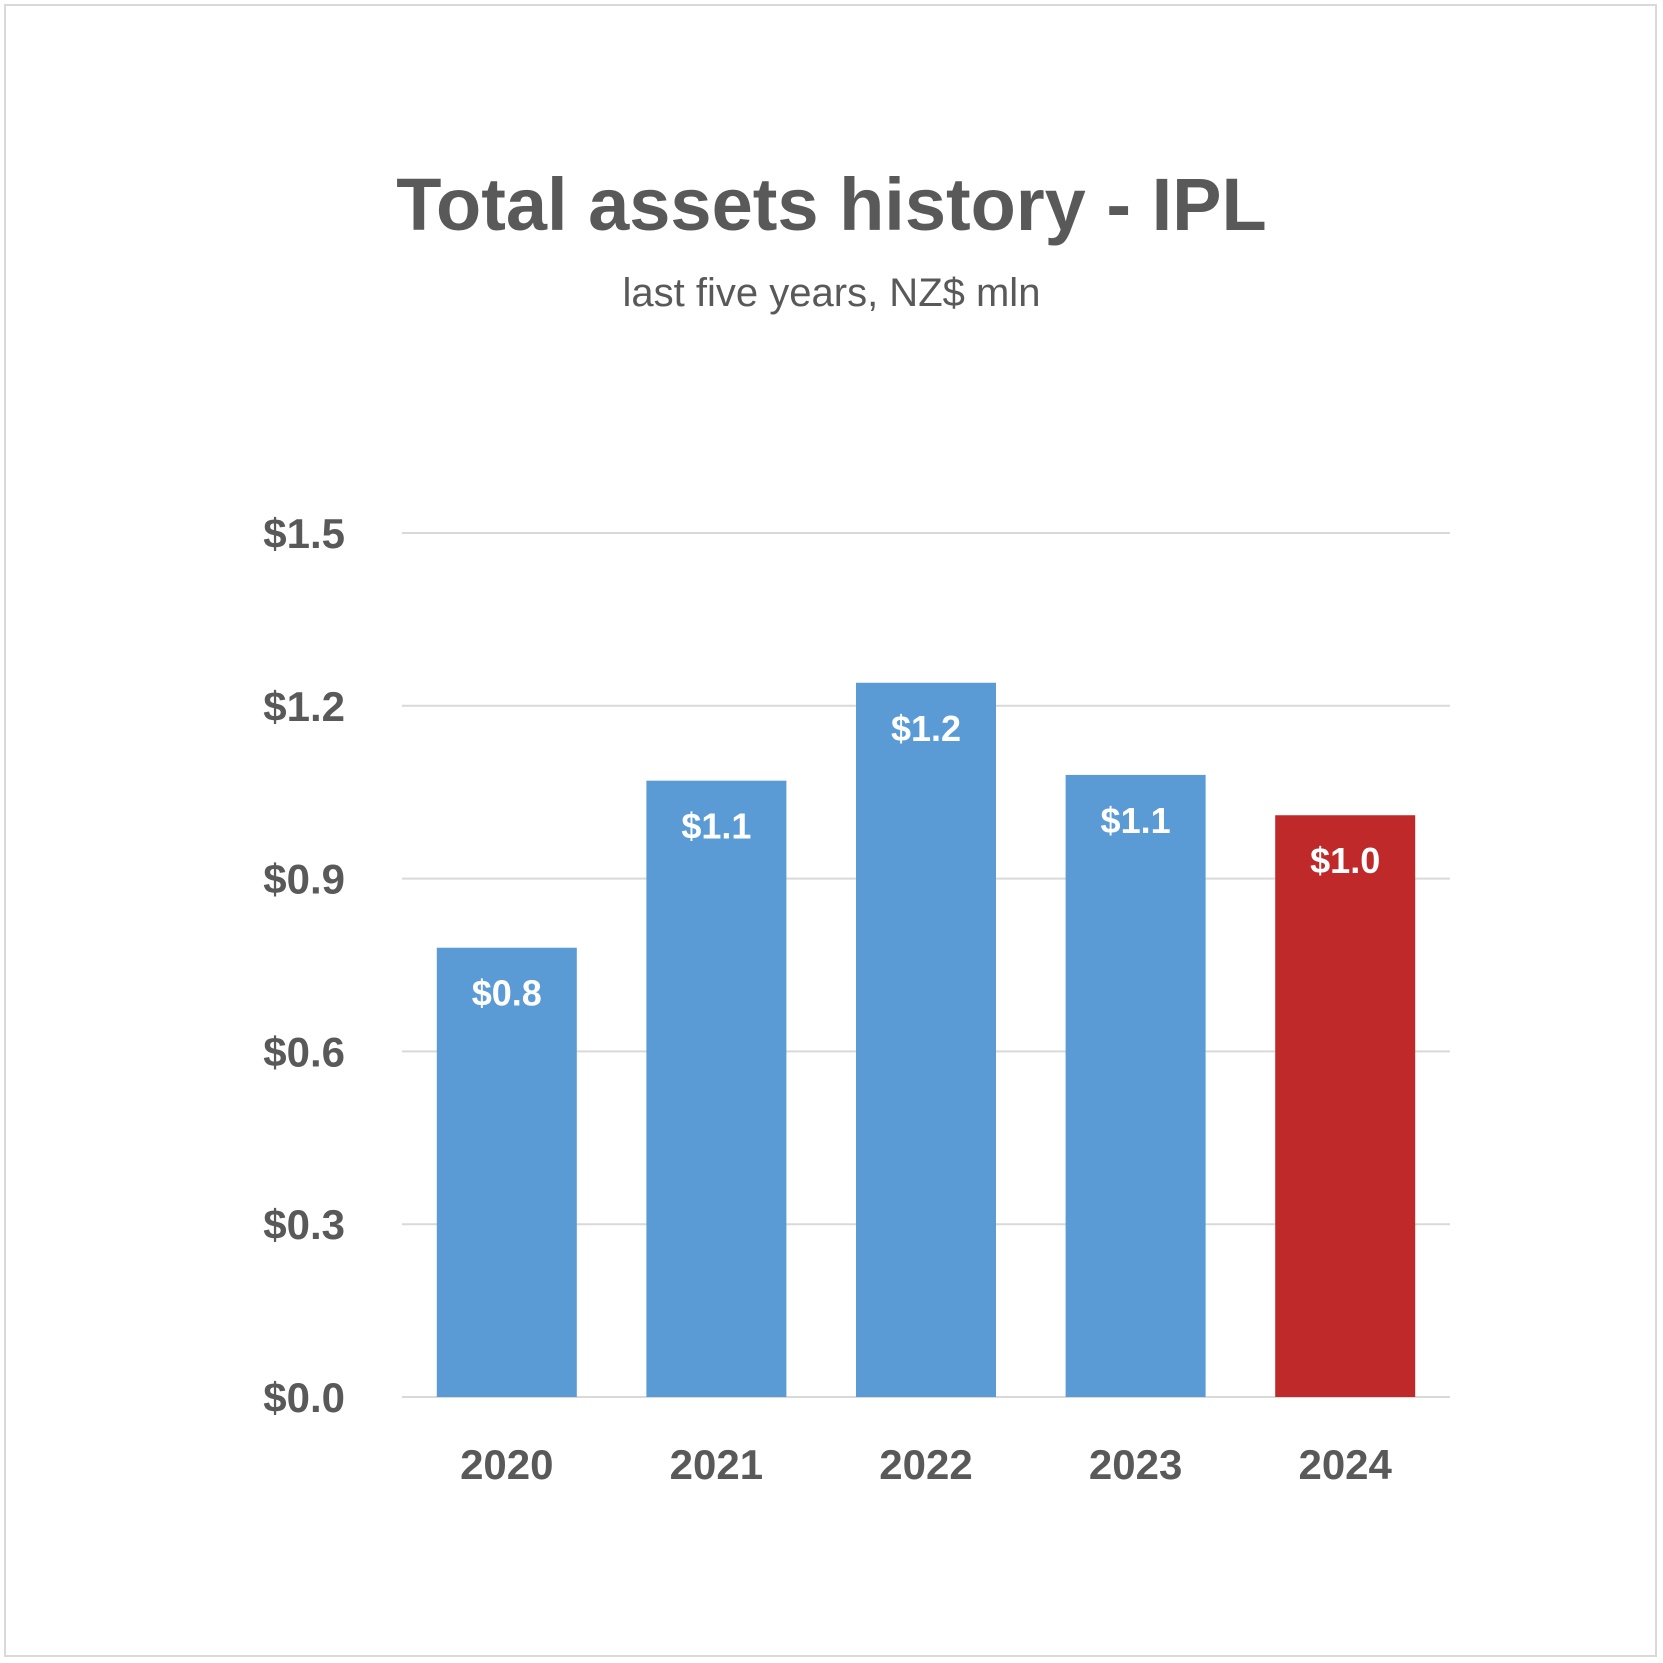 Image resolution: width=1663 pixels, height=1663 pixels. Describe the element at coordinates (507, 993) in the screenshot. I see `data-label-2020: $0.8` at that location.